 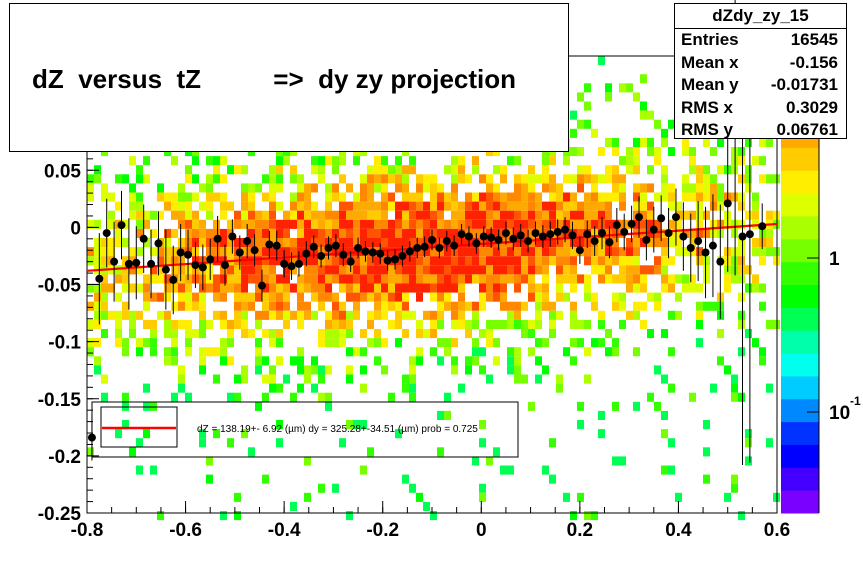 What do you see at coordinates (760, 16) in the screenshot?
I see `stats-histogram-name: dZdy_zy_15` at bounding box center [760, 16].